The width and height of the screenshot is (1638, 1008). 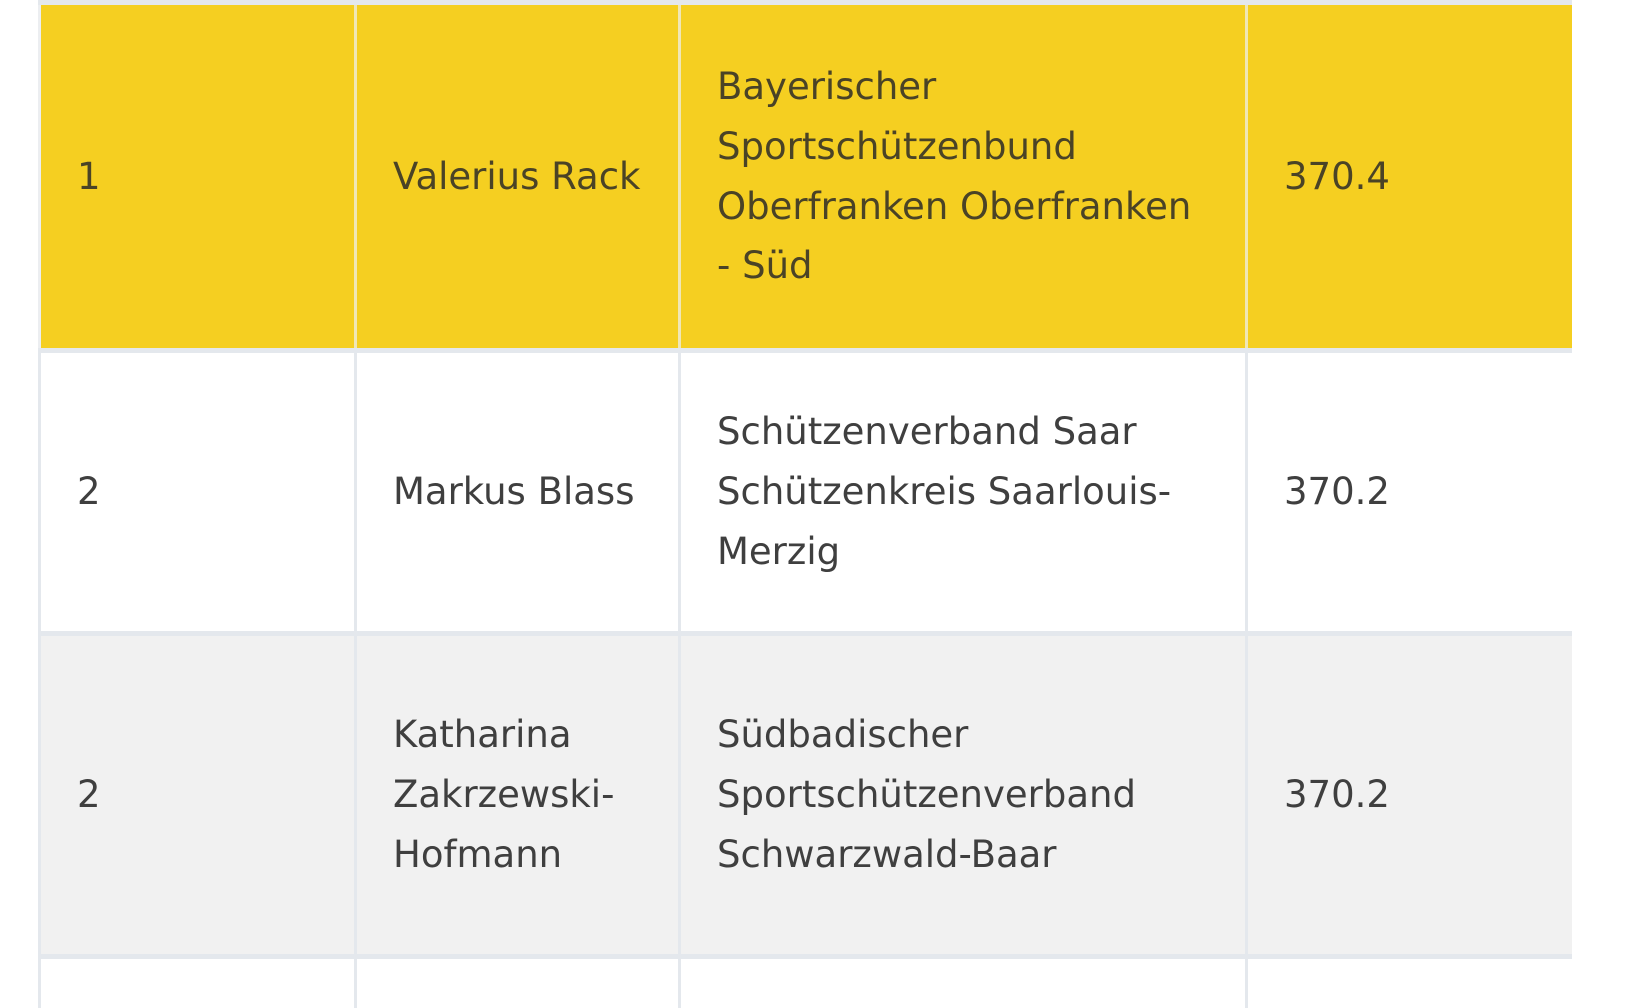 I want to click on name-cell: Katharina Zakrzewski-Hofmann, so click(x=518, y=796).